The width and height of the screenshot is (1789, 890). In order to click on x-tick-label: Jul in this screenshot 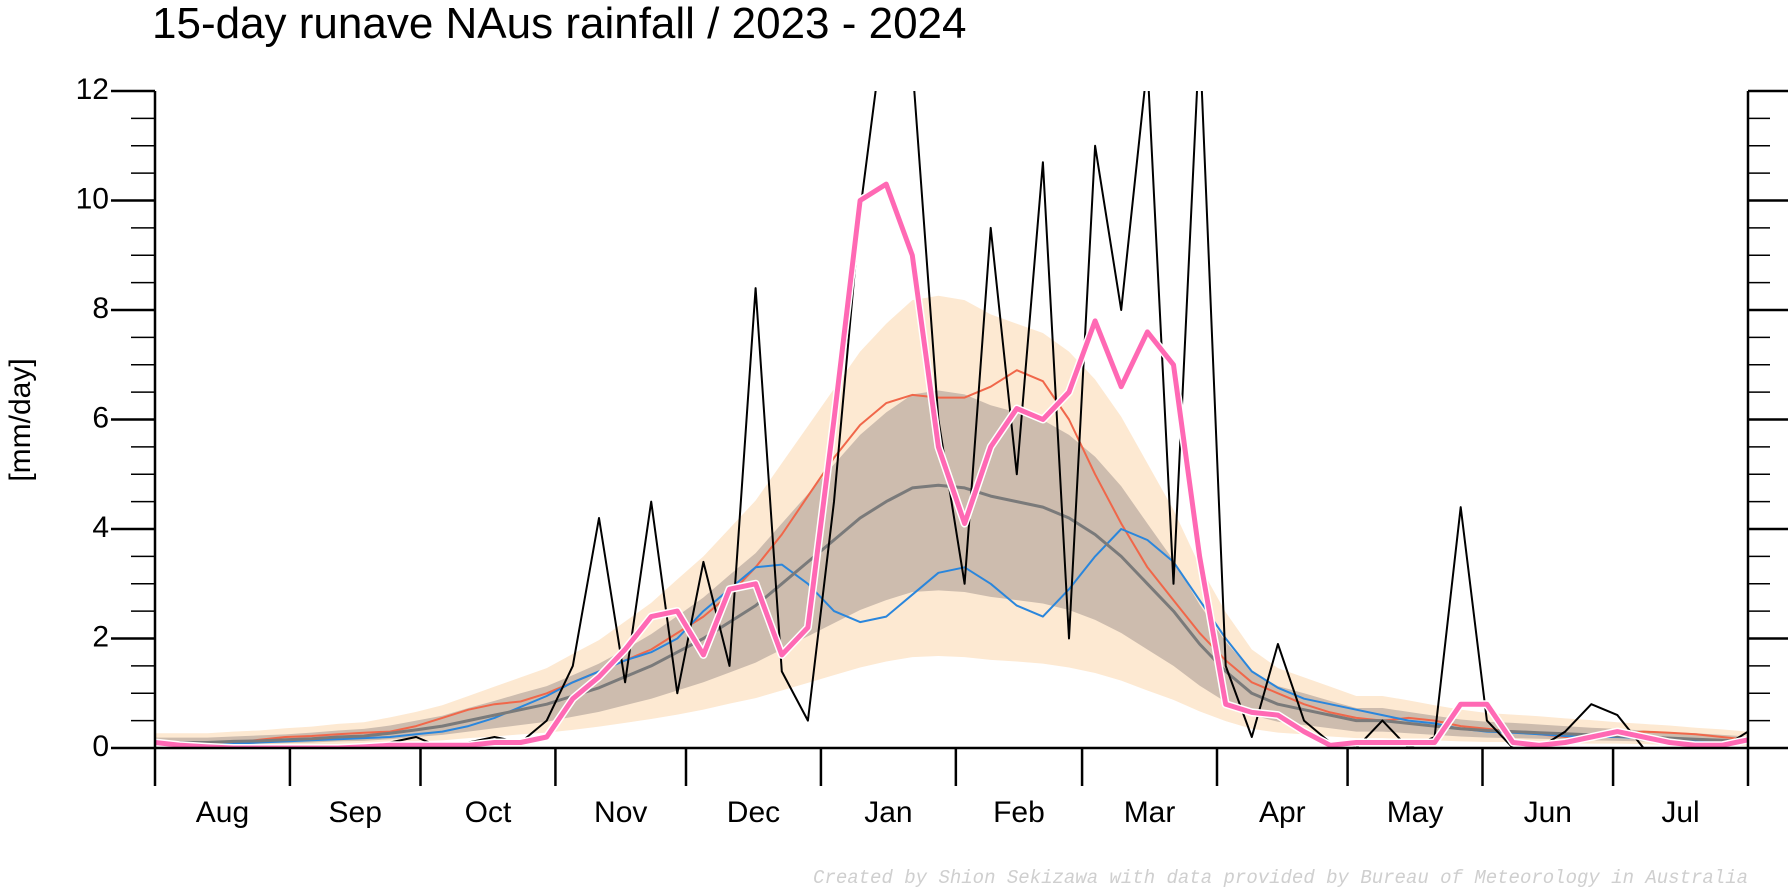, I will do `click(1680, 812)`.